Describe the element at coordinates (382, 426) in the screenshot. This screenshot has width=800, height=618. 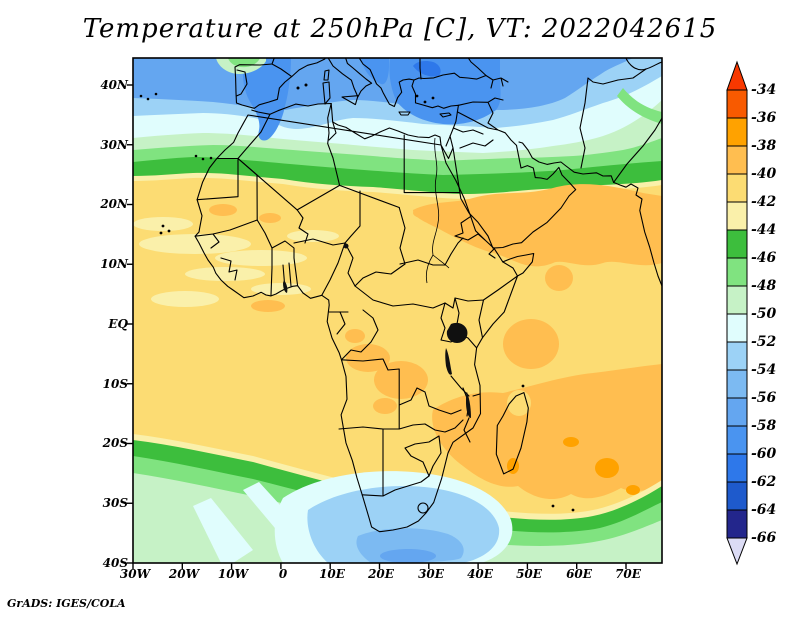
I see `border-angola-namibia-caprivi` at that location.